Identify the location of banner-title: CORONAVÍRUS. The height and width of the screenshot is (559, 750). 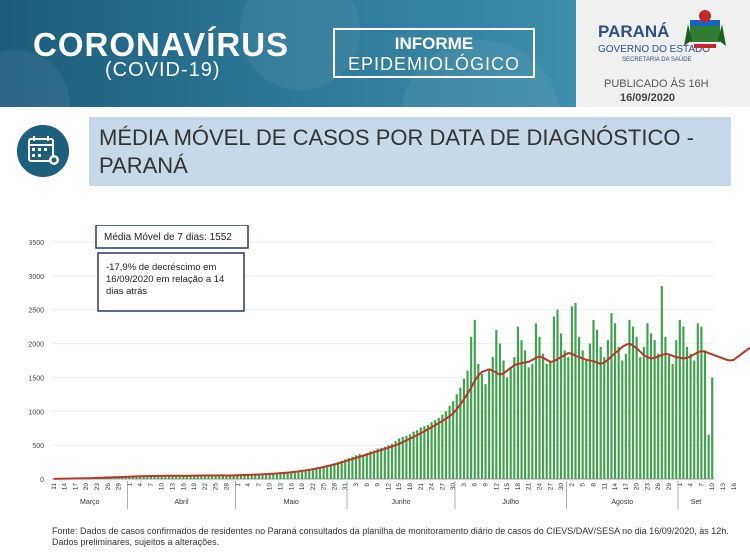
(161, 44).